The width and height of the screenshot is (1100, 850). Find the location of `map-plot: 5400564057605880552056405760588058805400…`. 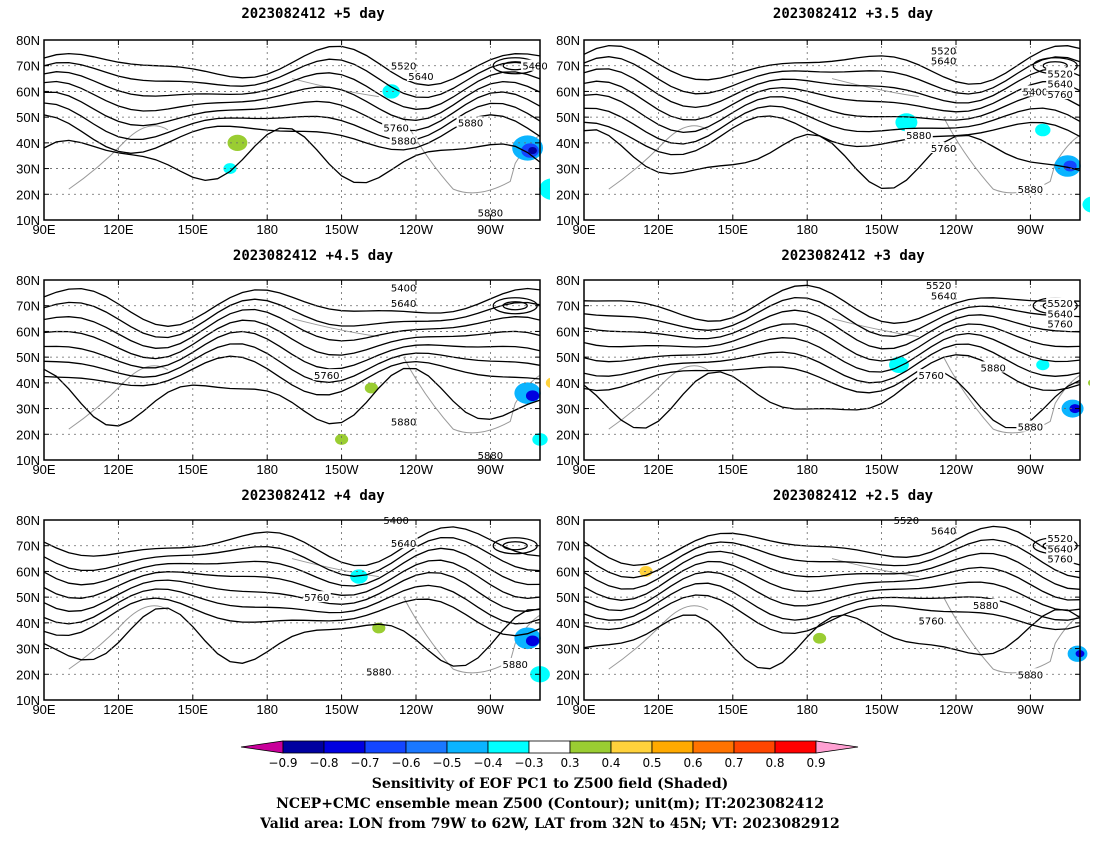

map-plot: 5400564057605880552056405760588058805400… is located at coordinates (283, 375).